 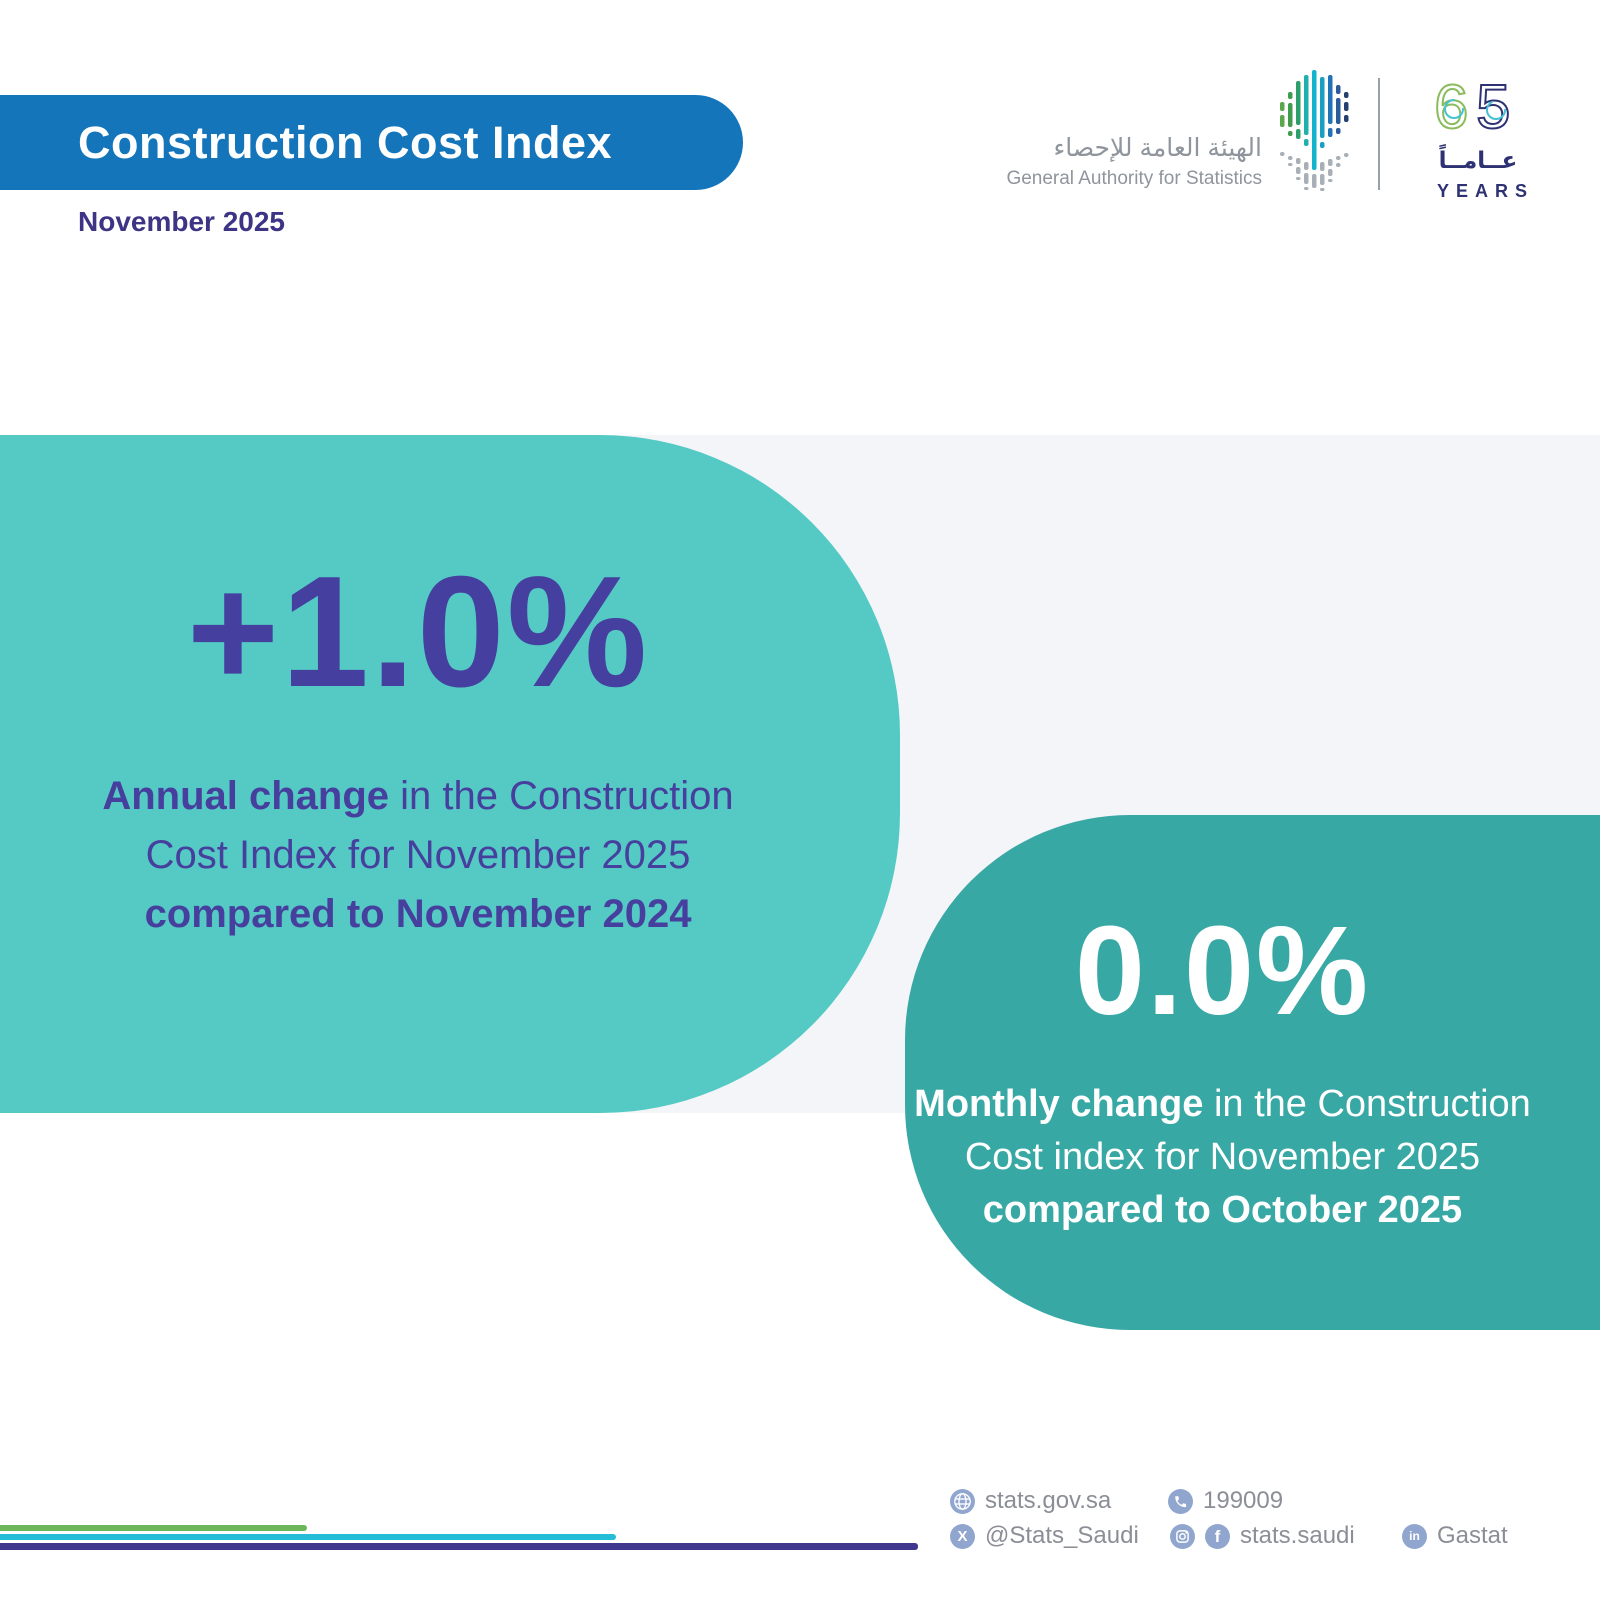 What do you see at coordinates (153, 1528) in the screenshot?
I see `footer-stripe-green` at bounding box center [153, 1528].